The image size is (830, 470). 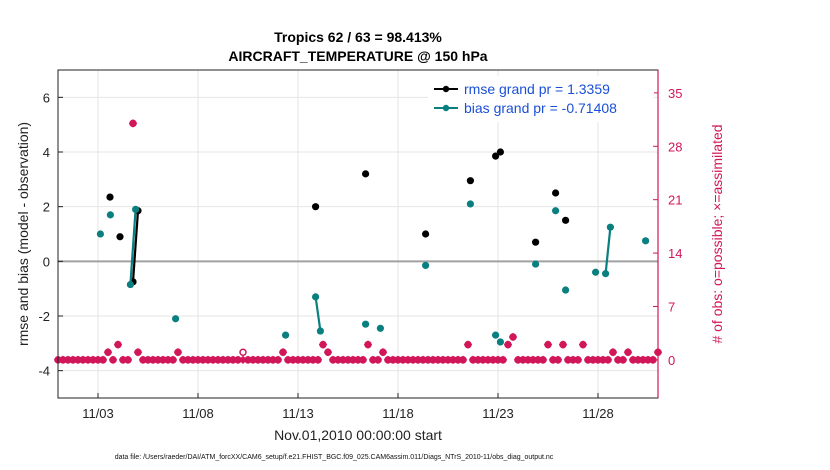 What do you see at coordinates (44, 371) in the screenshot?
I see `y-tick-label: -4` at bounding box center [44, 371].